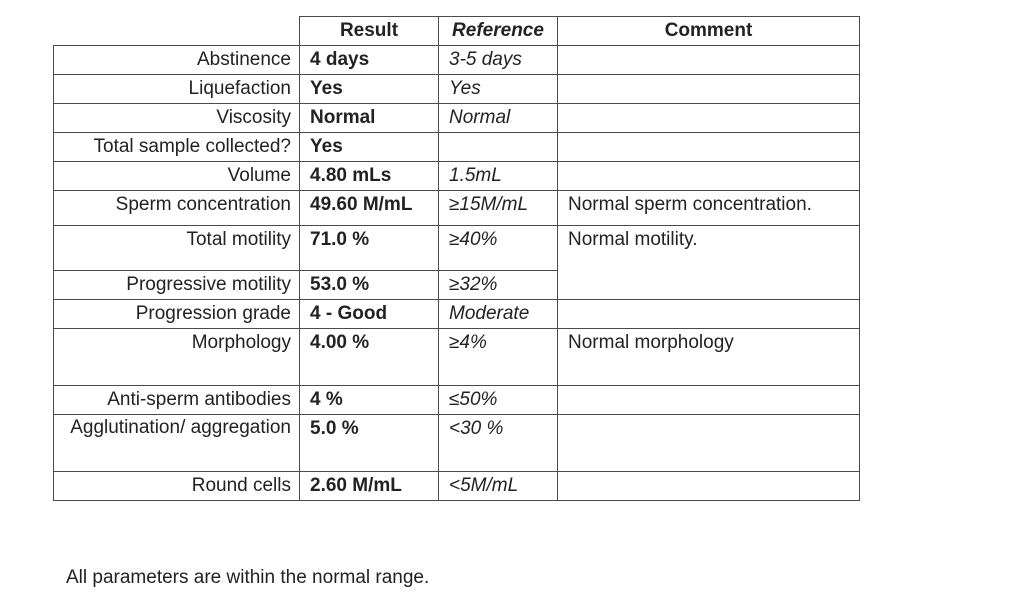 The image size is (1022, 600). What do you see at coordinates (498, 147) in the screenshot?
I see `row-reference` at bounding box center [498, 147].